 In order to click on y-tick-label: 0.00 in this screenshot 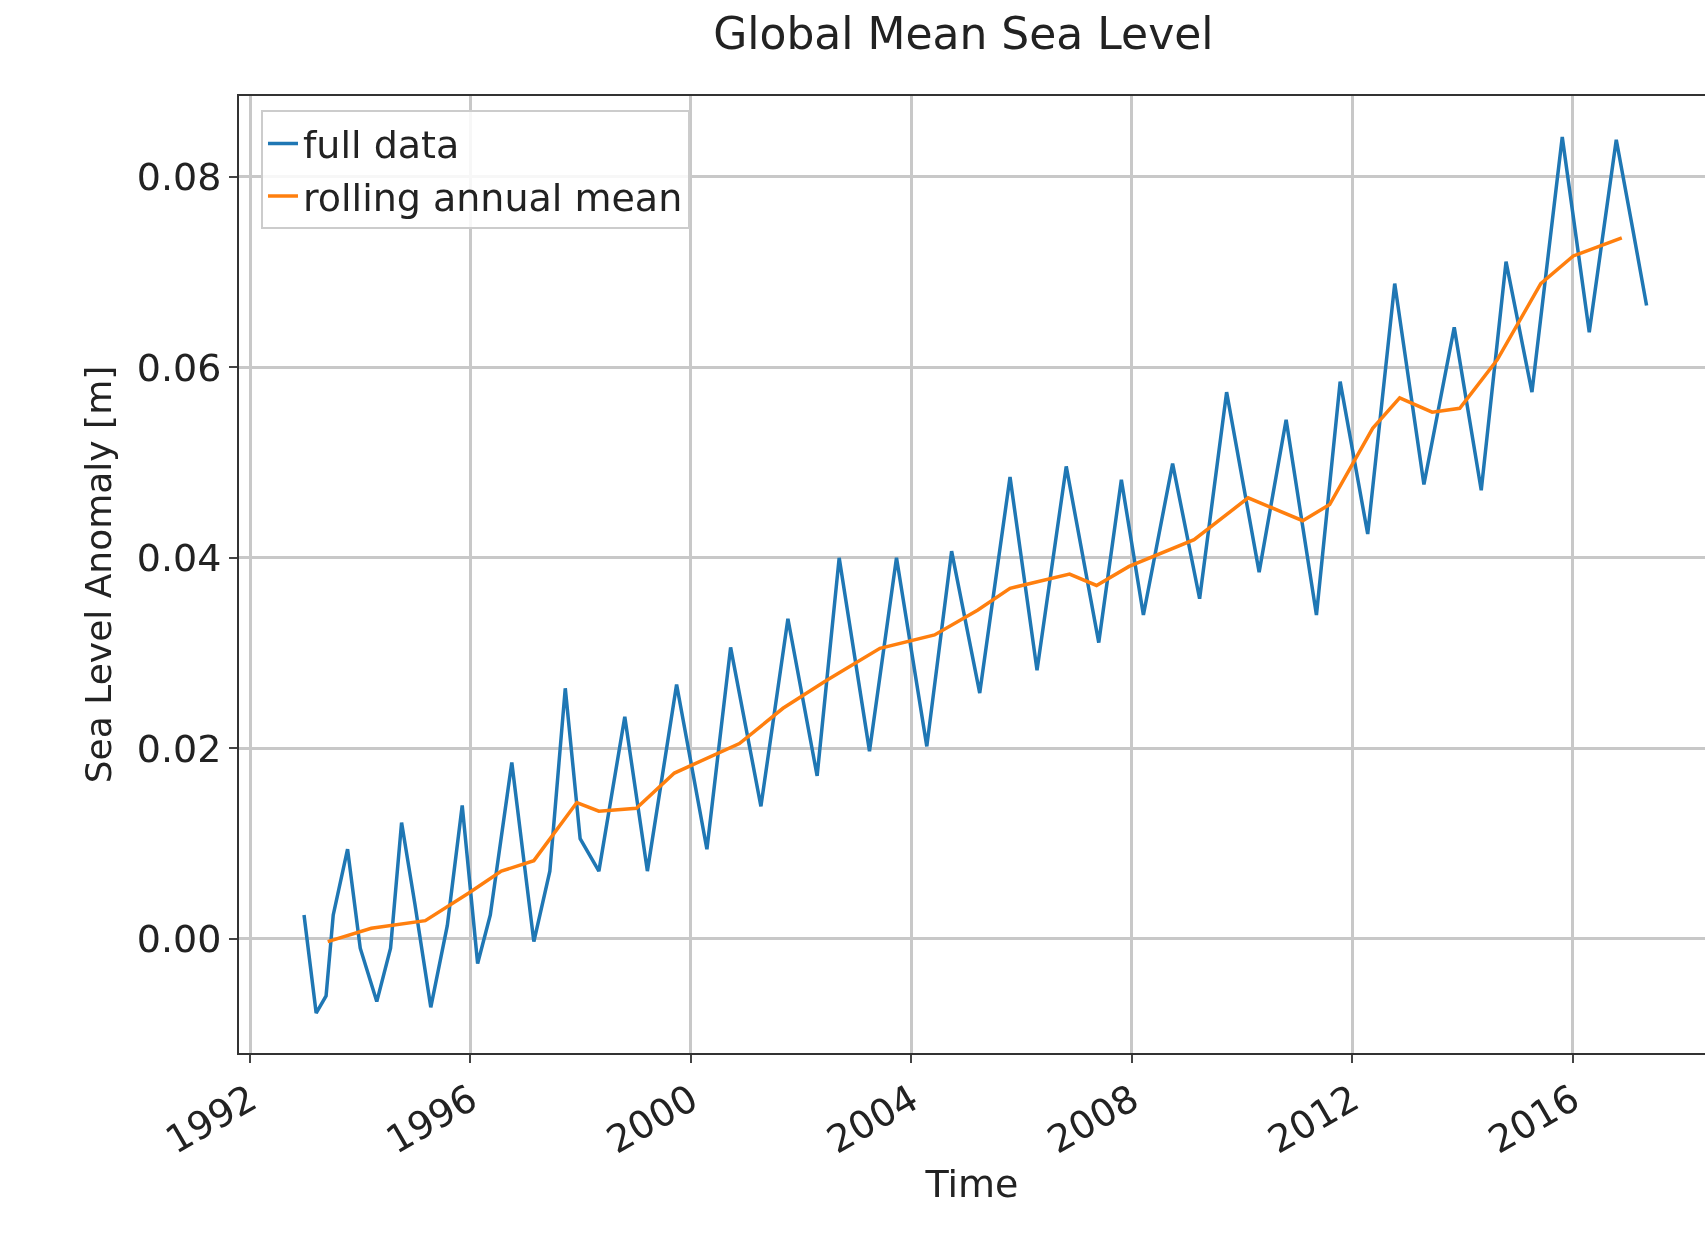, I will do `click(179, 939)`.